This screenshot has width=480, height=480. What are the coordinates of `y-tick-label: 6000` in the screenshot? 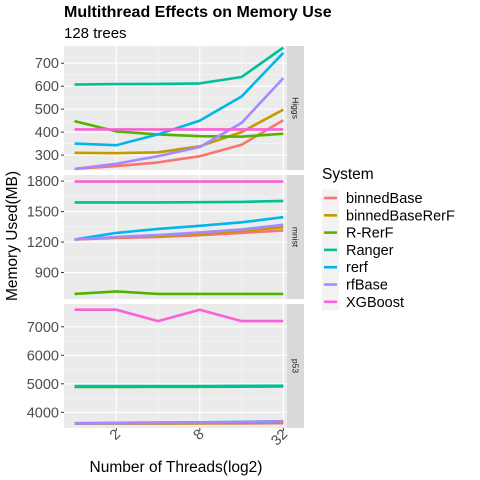 It's located at (43, 356).